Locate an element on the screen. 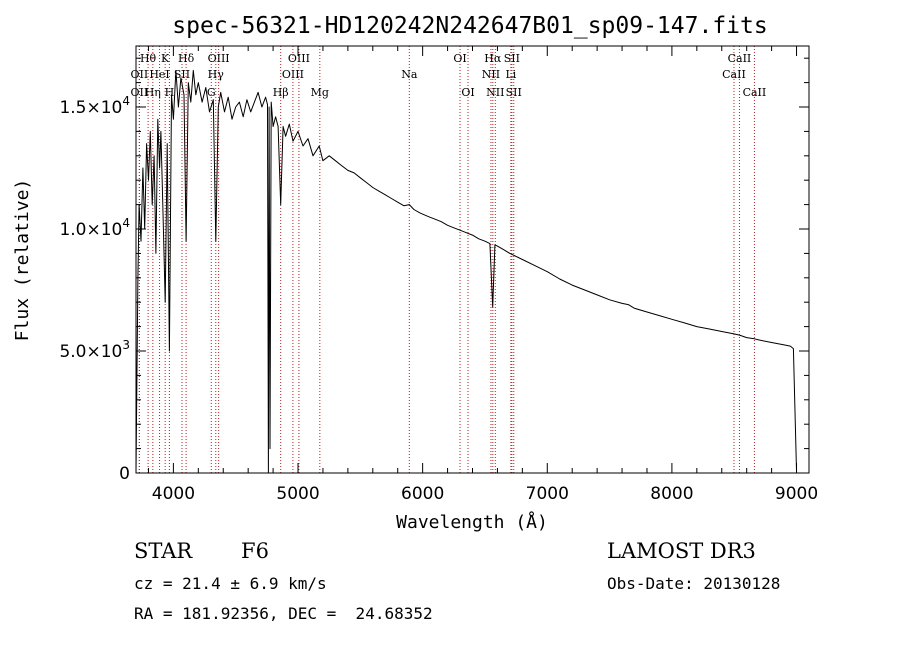 Image resolution: width=900 pixels, height=649 pixels. spectral-line-label-1: OII is located at coordinates (140, 74).